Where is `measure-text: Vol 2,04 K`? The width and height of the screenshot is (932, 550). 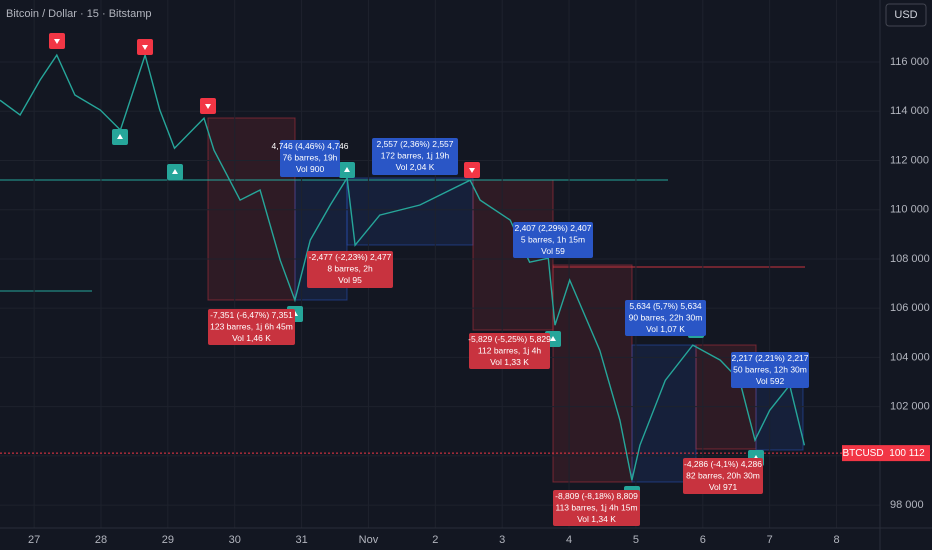
measure-text: Vol 2,04 K is located at coordinates (415, 167).